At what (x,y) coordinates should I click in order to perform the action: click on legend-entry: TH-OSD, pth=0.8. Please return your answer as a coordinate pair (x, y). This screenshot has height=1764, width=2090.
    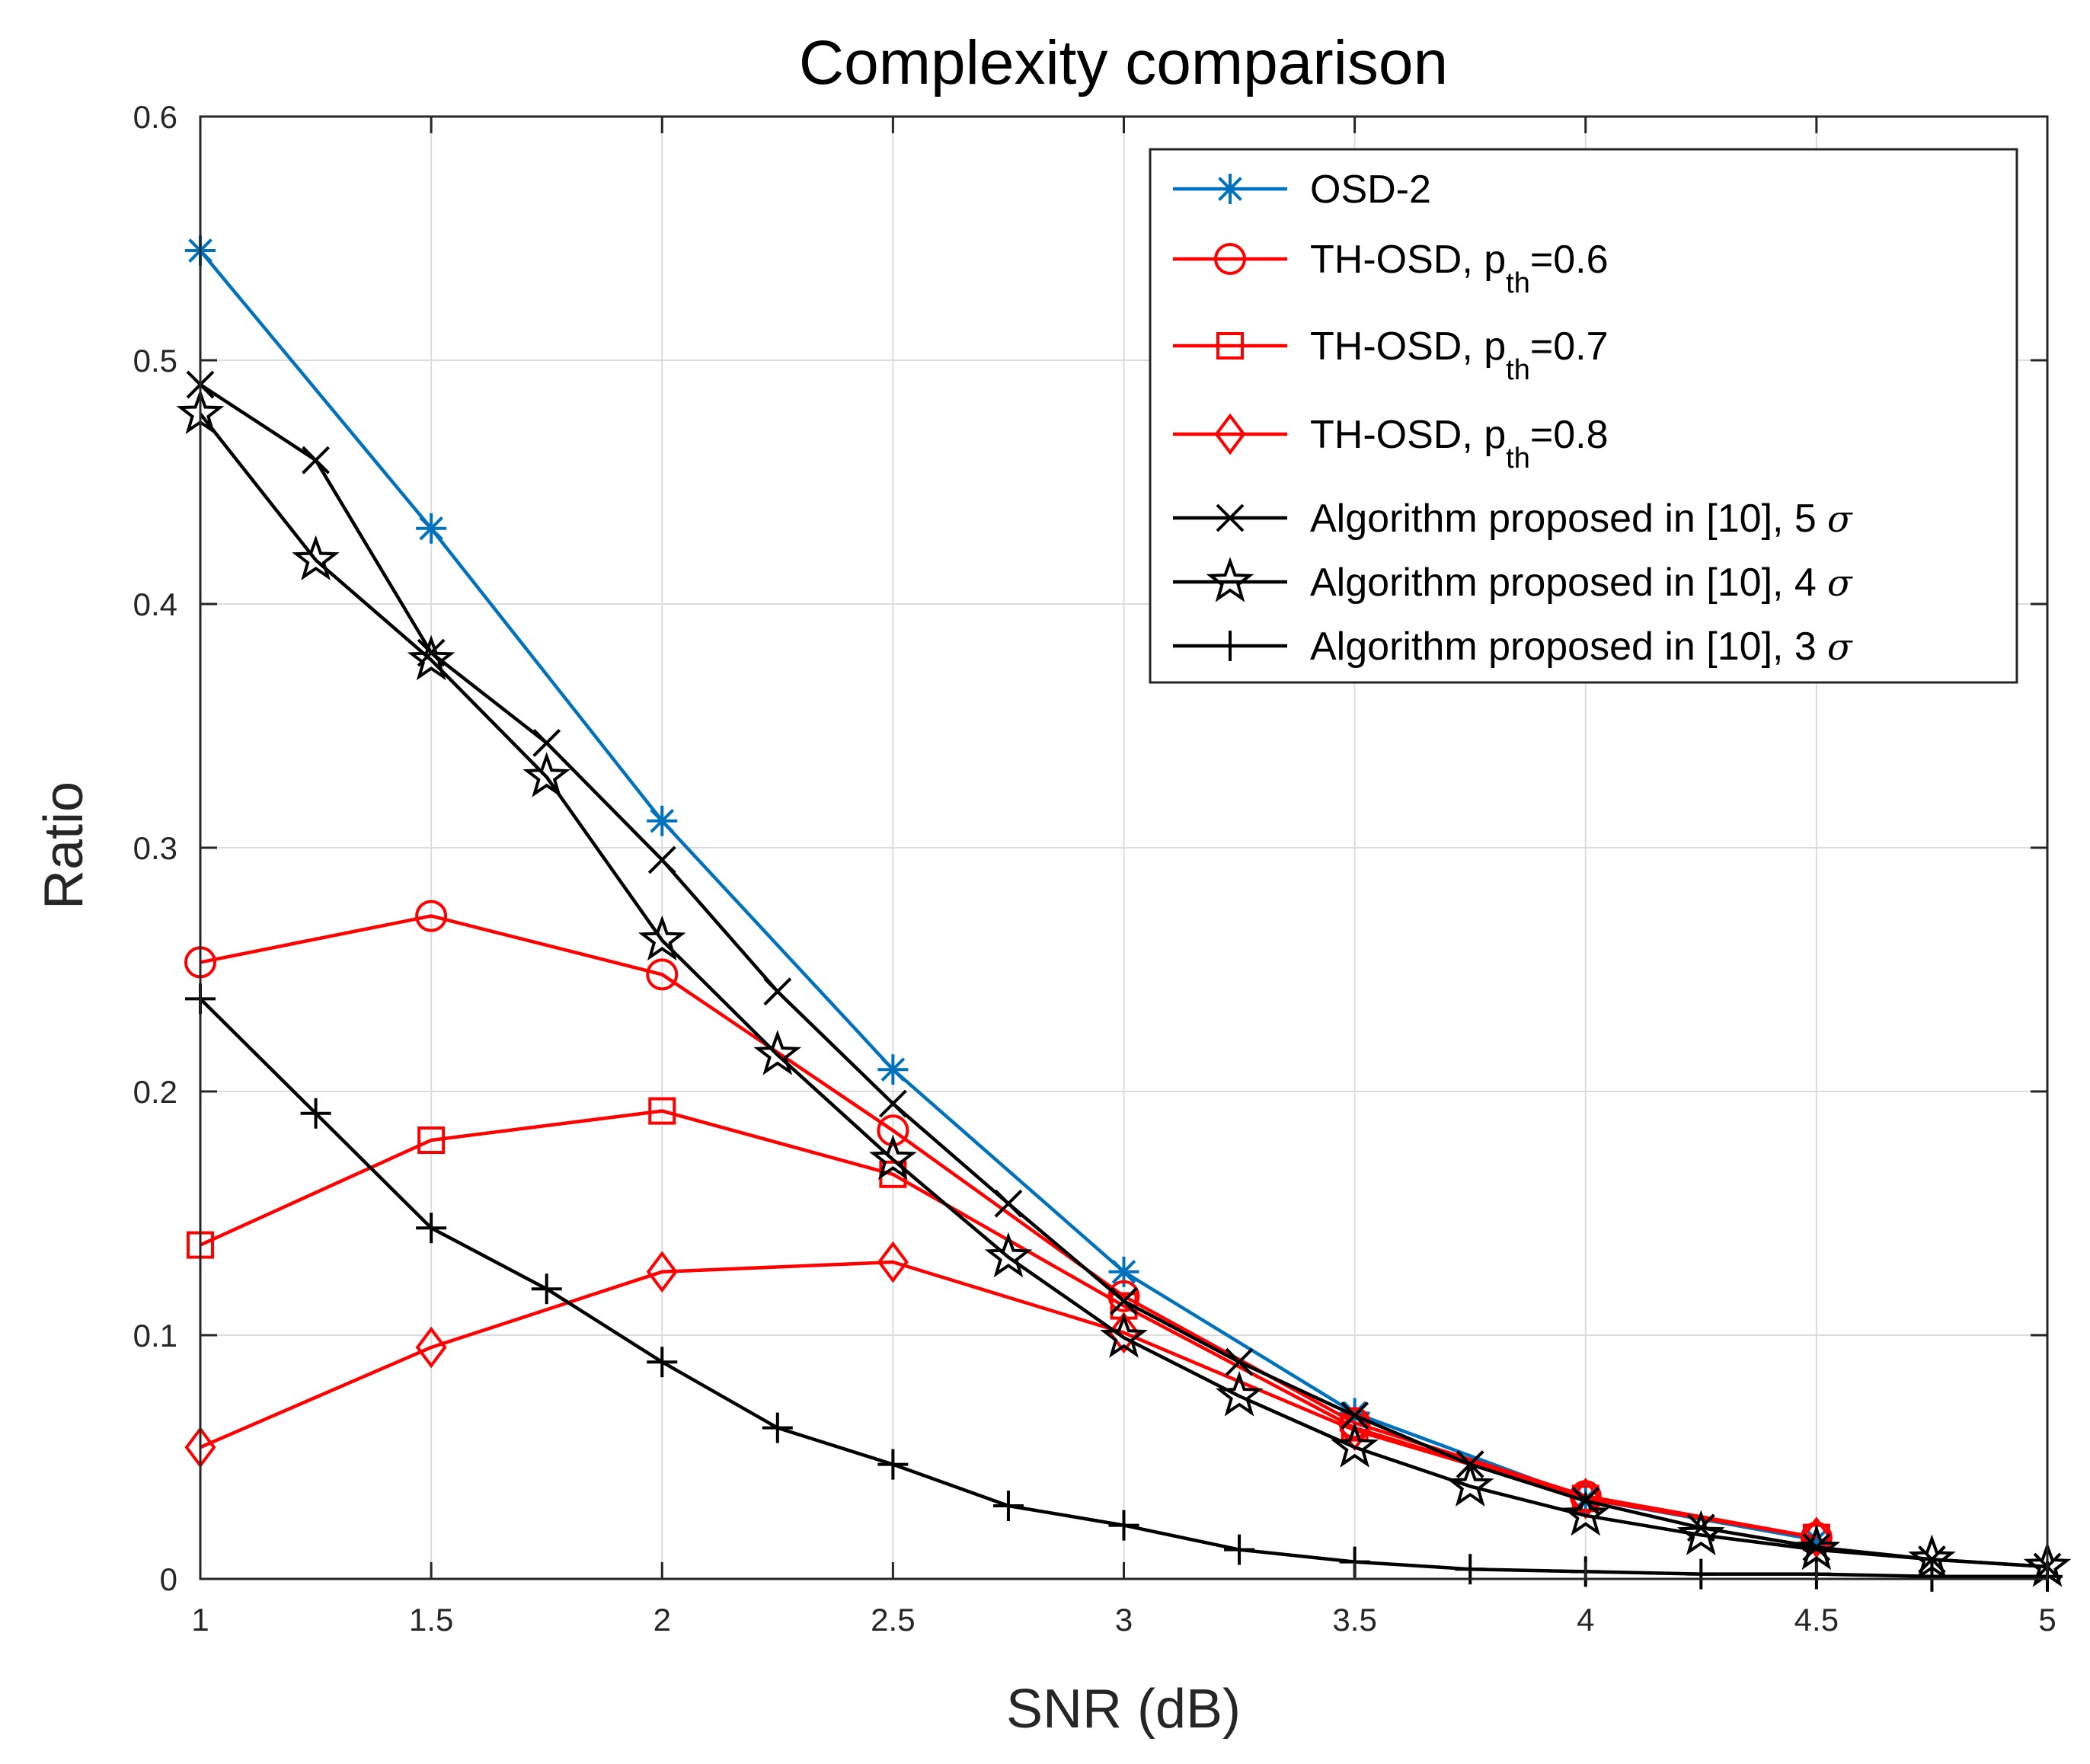
    Looking at the image, I should click on (1391, 444).